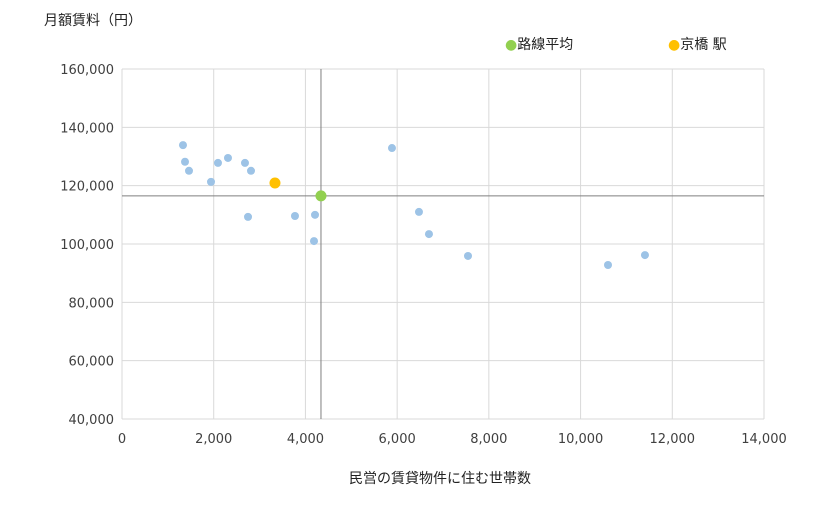 The height and width of the screenshot is (510, 820). What do you see at coordinates (275, 183) in the screenshot?
I see `station-point` at bounding box center [275, 183].